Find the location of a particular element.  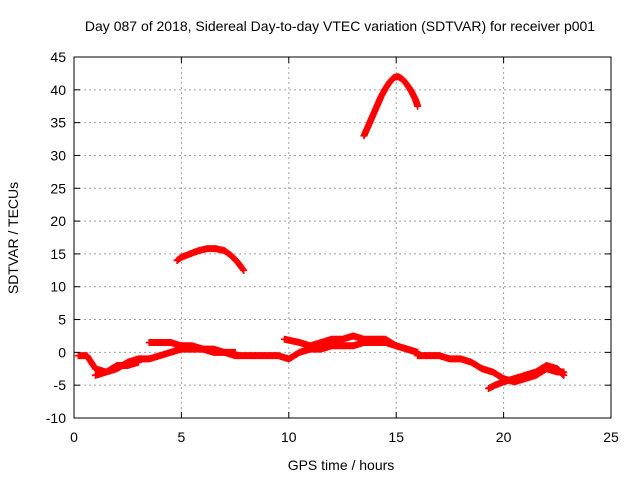

series-track-mid-a is located at coordinates (192, 347).